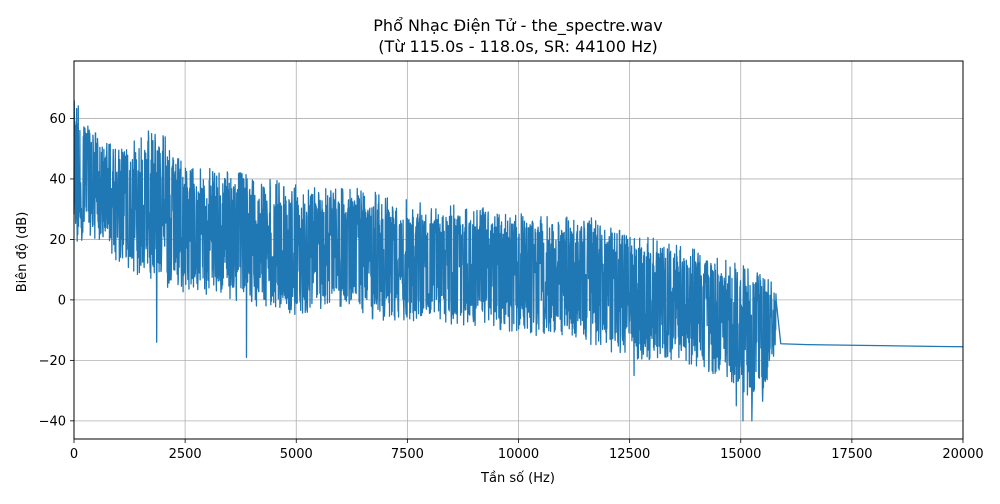 The width and height of the screenshot is (1000, 504). Describe the element at coordinates (52, 421) in the screenshot. I see `y-tick-label: −40` at that location.